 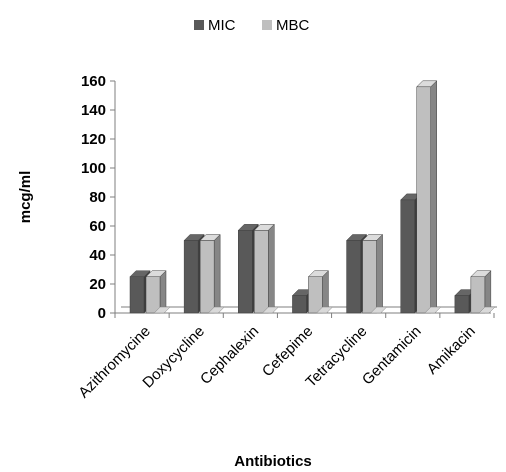 I want to click on y-tick-label: 0, so click(x=102, y=313).